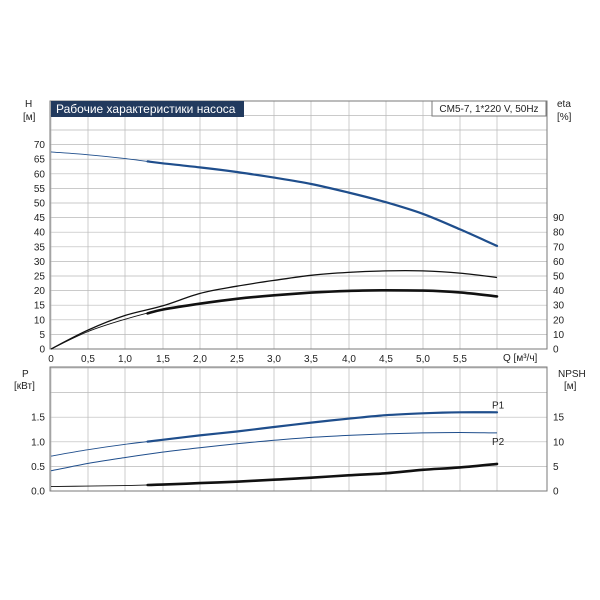  What do you see at coordinates (38, 418) in the screenshot?
I see `bottom-y-left-tick-label: 1.5` at bounding box center [38, 418].